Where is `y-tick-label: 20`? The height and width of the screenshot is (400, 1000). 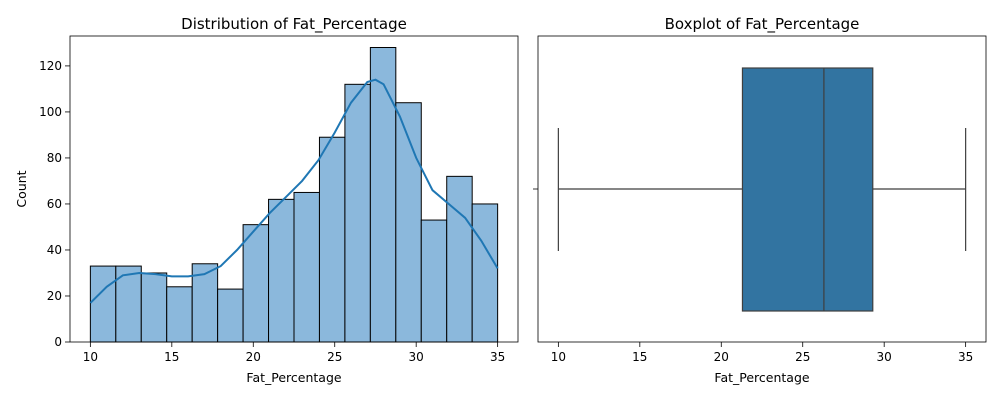 y-tick-label: 20 is located at coordinates (54, 296).